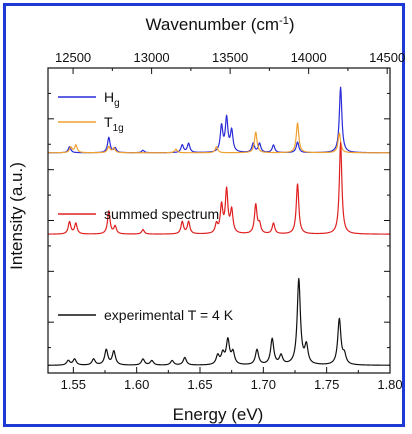 The image size is (412, 434). What do you see at coordinates (326, 384) in the screenshot?
I see `bottom-tick-label: 1.75` at bounding box center [326, 384].